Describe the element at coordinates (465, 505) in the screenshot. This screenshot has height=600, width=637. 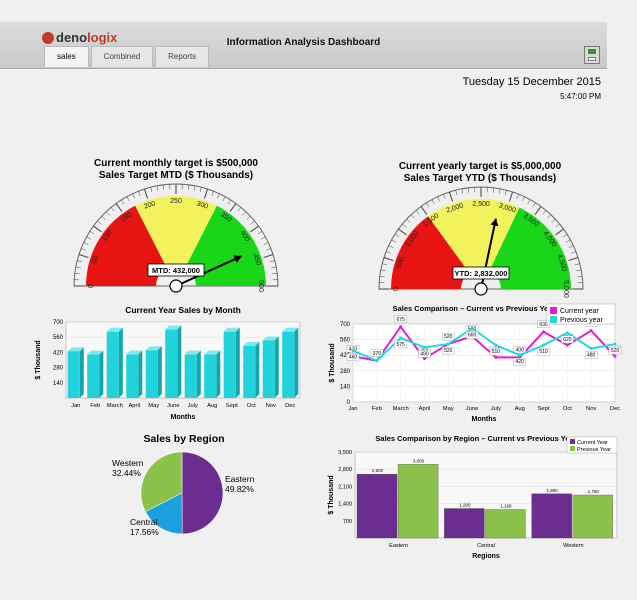
I see `data-label: 1,200` at that location.